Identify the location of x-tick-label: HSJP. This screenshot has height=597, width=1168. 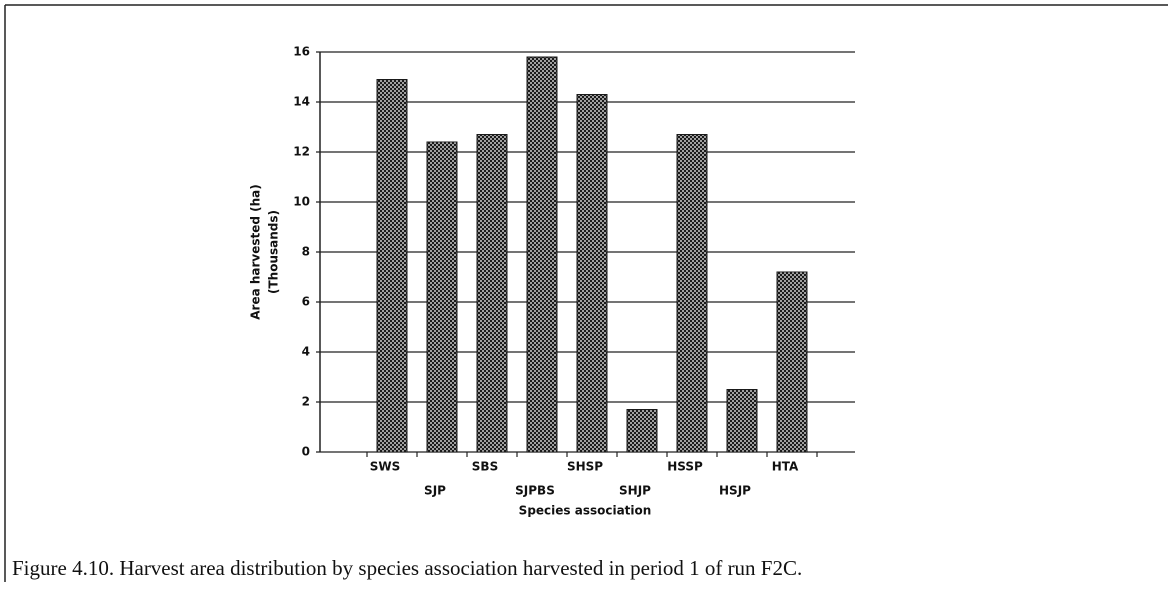
(735, 491).